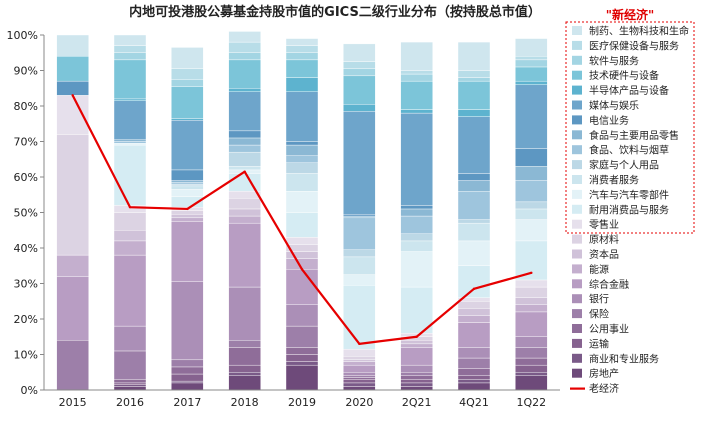 The height and width of the screenshot is (436, 711). I want to click on x-tick-label: 1Q22, so click(532, 402).